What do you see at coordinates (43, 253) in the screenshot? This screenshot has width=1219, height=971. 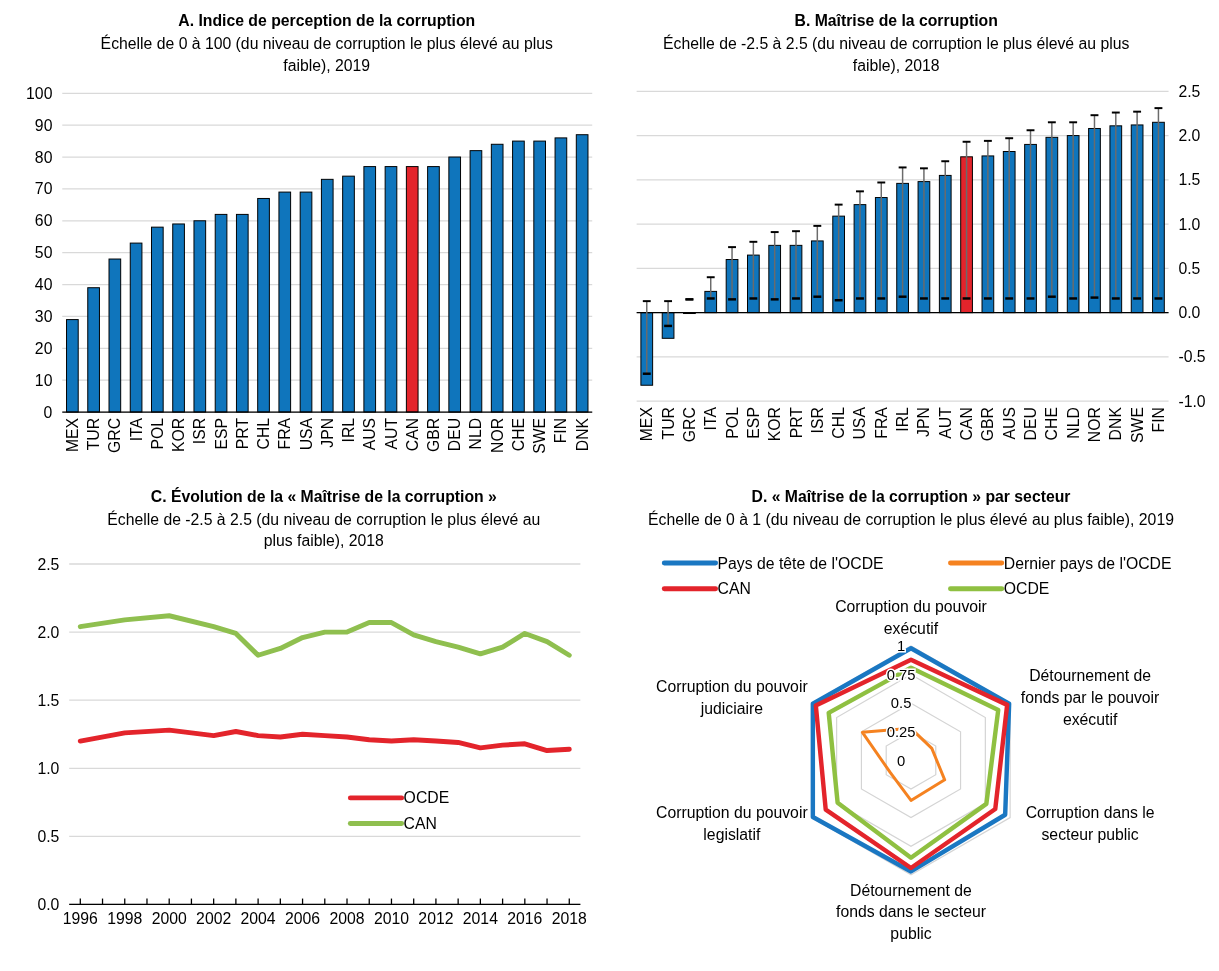 I see `y-tick-label: 50` at bounding box center [43, 253].